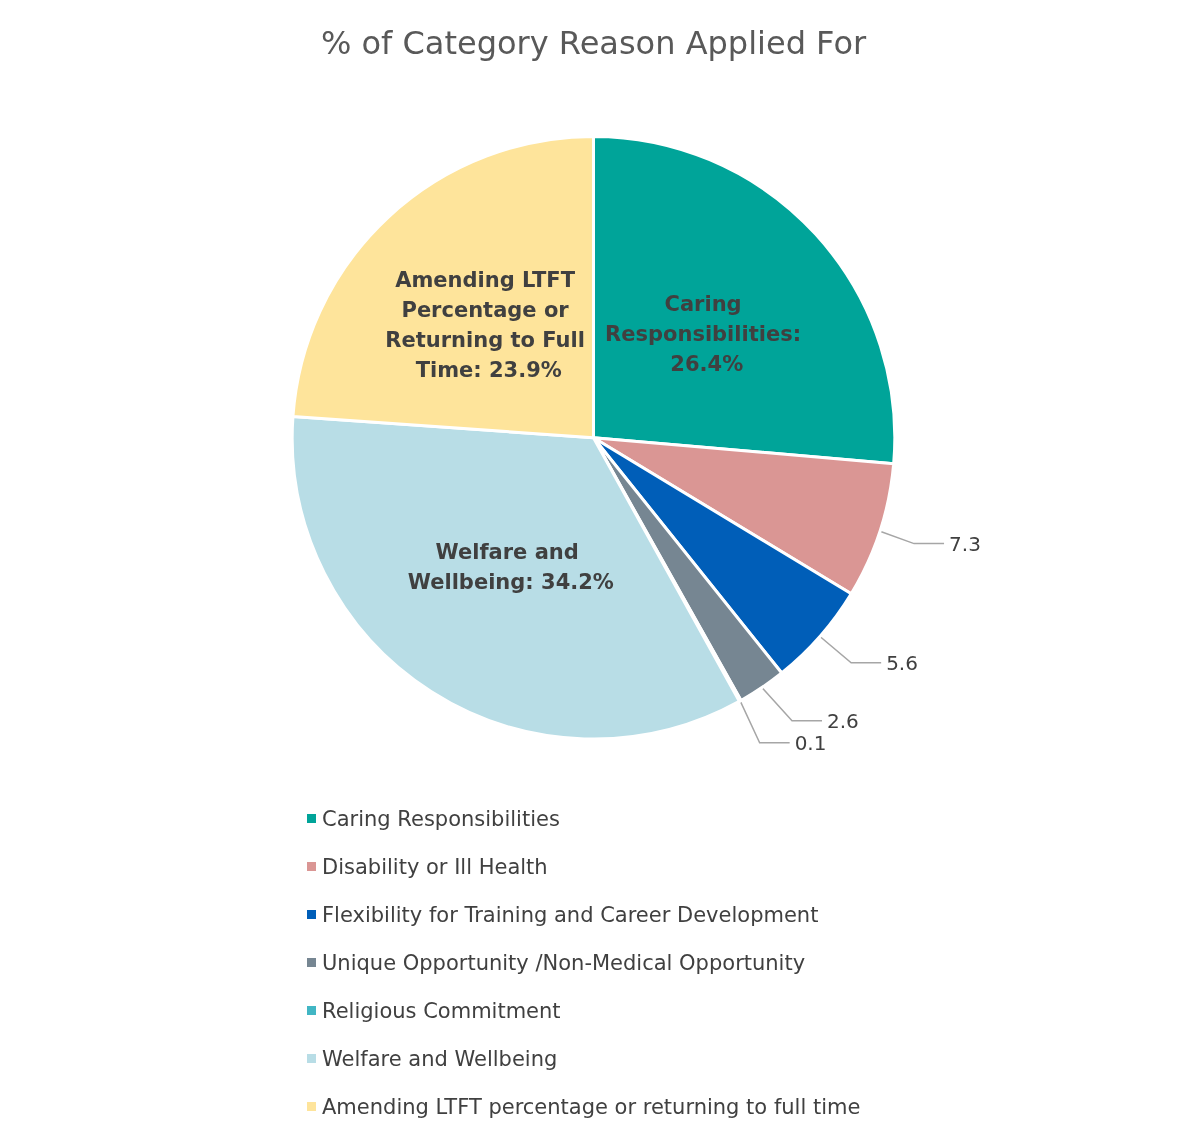  What do you see at coordinates (570, 914) in the screenshot?
I see `legend-label: Flexibility for Training and Career Development` at bounding box center [570, 914].